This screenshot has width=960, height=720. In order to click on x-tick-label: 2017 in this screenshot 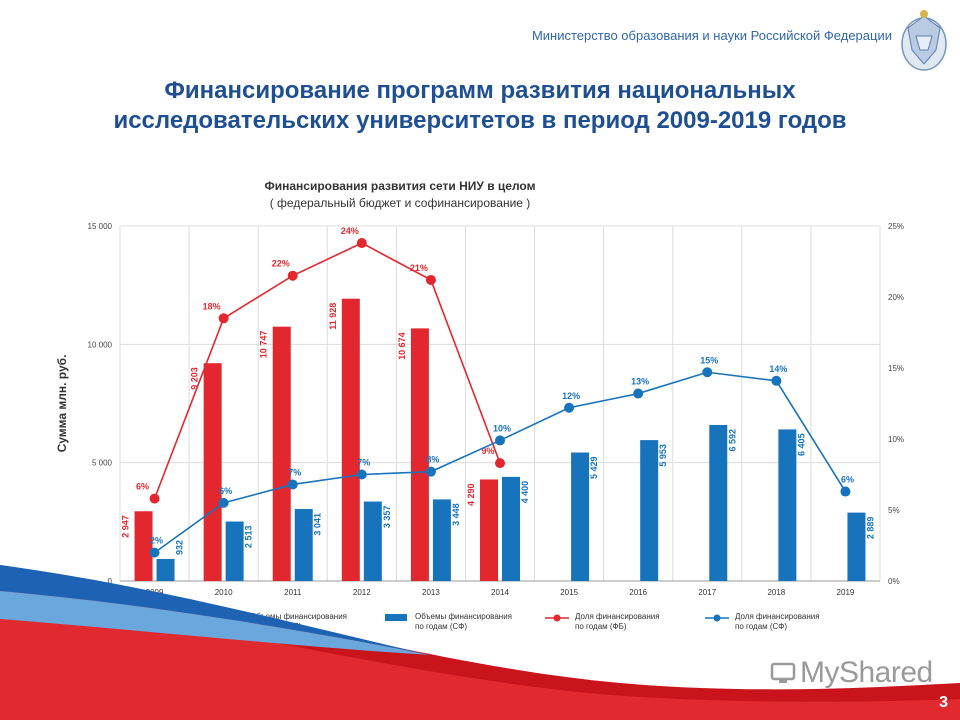, I will do `click(707, 592)`.